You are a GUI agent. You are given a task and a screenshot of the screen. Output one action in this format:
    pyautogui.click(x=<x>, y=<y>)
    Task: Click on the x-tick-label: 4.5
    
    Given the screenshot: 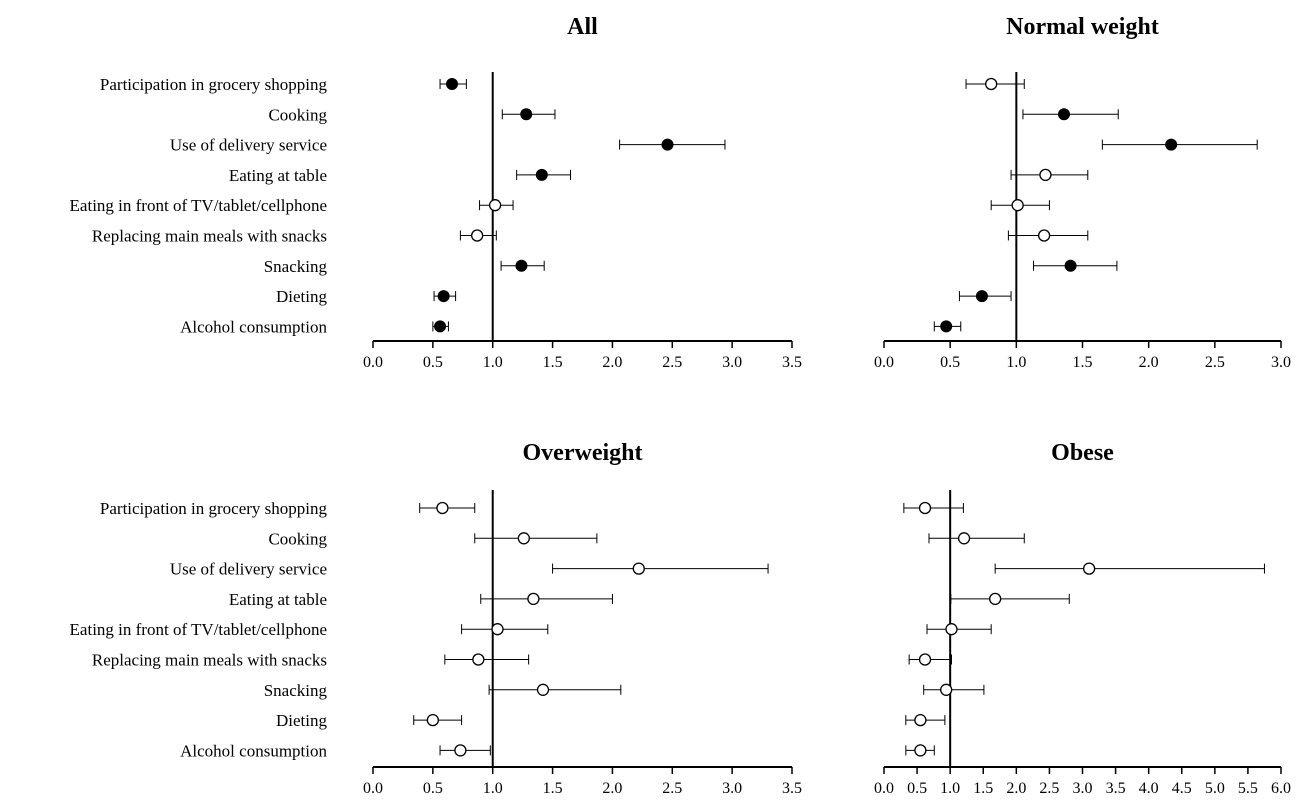 What is the action you would take?
    pyautogui.click(x=1182, y=788)
    